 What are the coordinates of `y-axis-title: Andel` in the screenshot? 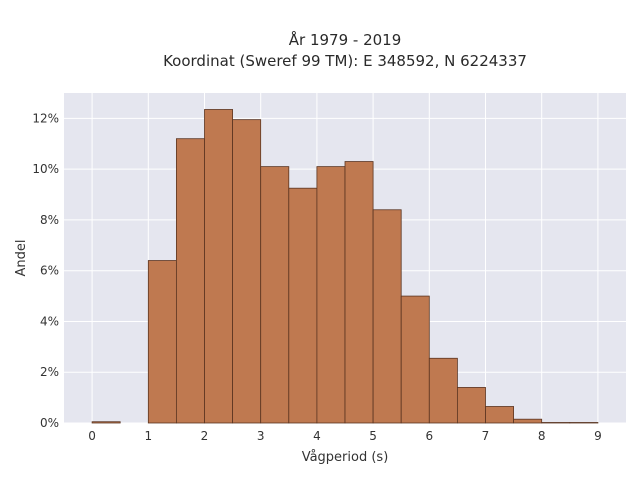 It's located at (21, 258).